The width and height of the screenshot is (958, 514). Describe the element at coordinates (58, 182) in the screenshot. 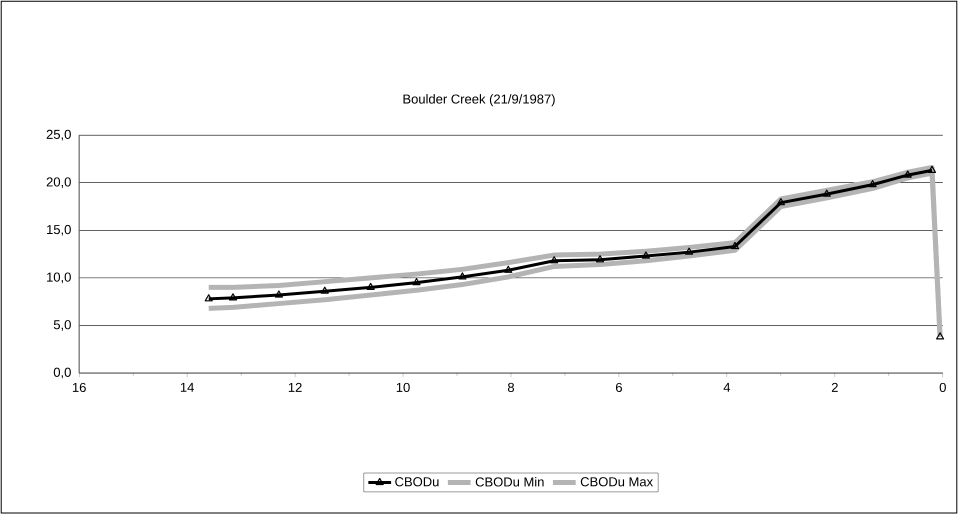

I see `y-tick-label: 20,0` at that location.